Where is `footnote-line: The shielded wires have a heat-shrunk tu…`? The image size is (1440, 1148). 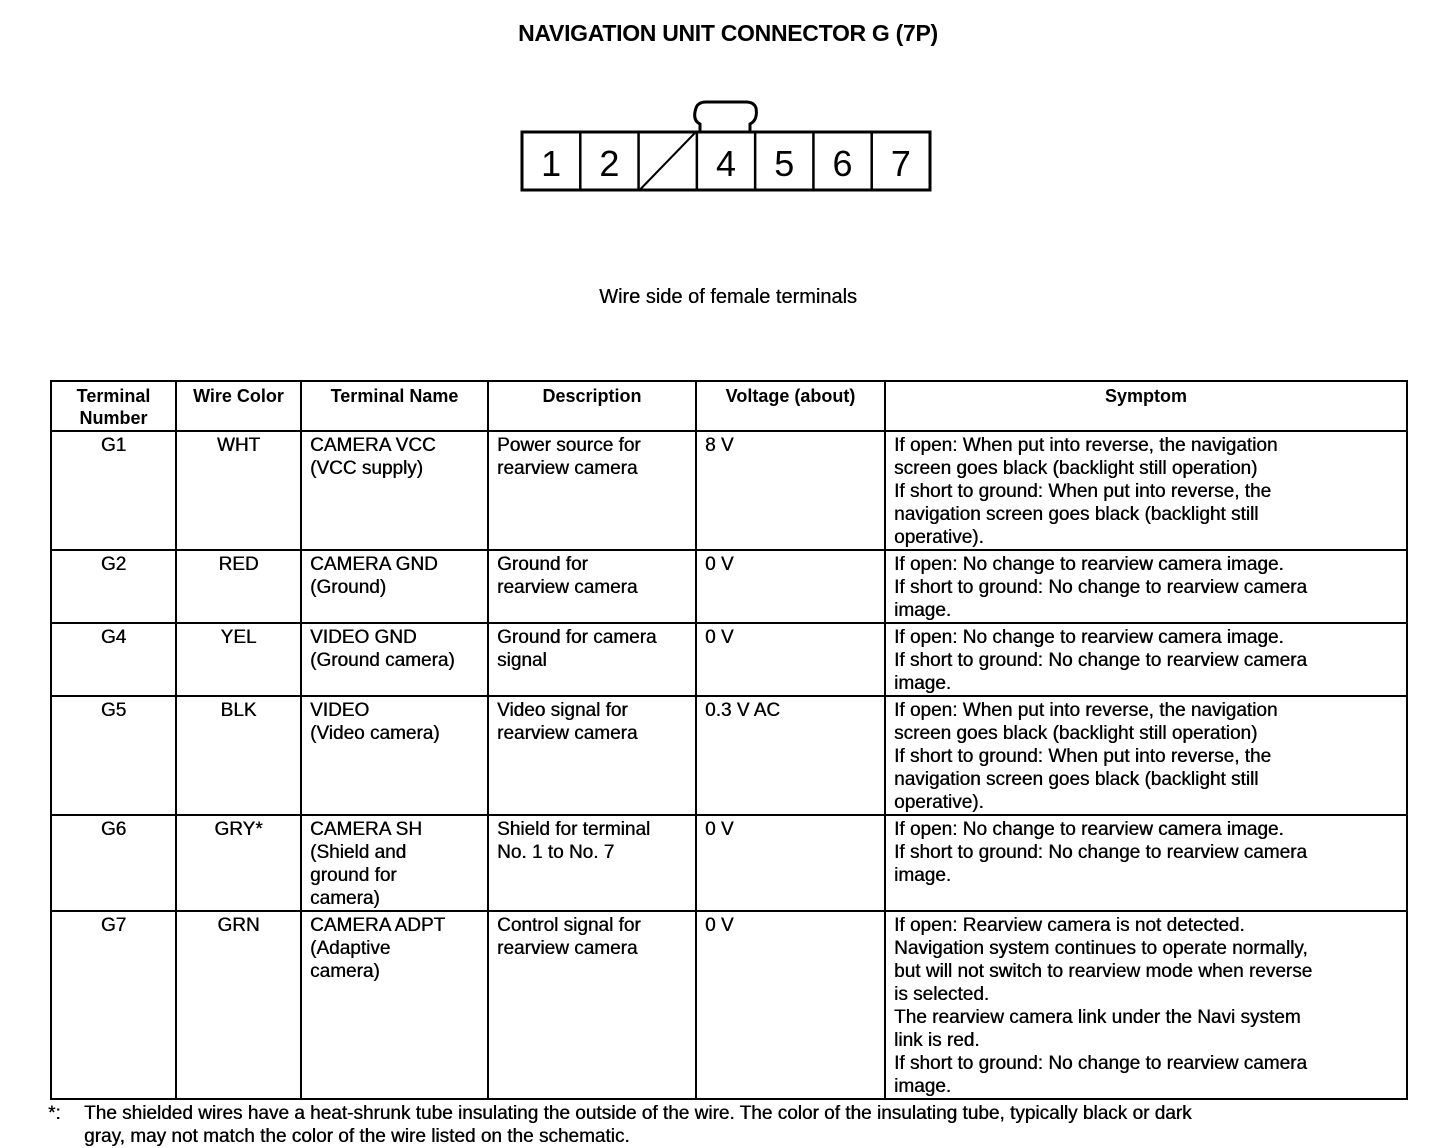 footnote-line: The shielded wires have a heat-shrunk tu… is located at coordinates (638, 1113).